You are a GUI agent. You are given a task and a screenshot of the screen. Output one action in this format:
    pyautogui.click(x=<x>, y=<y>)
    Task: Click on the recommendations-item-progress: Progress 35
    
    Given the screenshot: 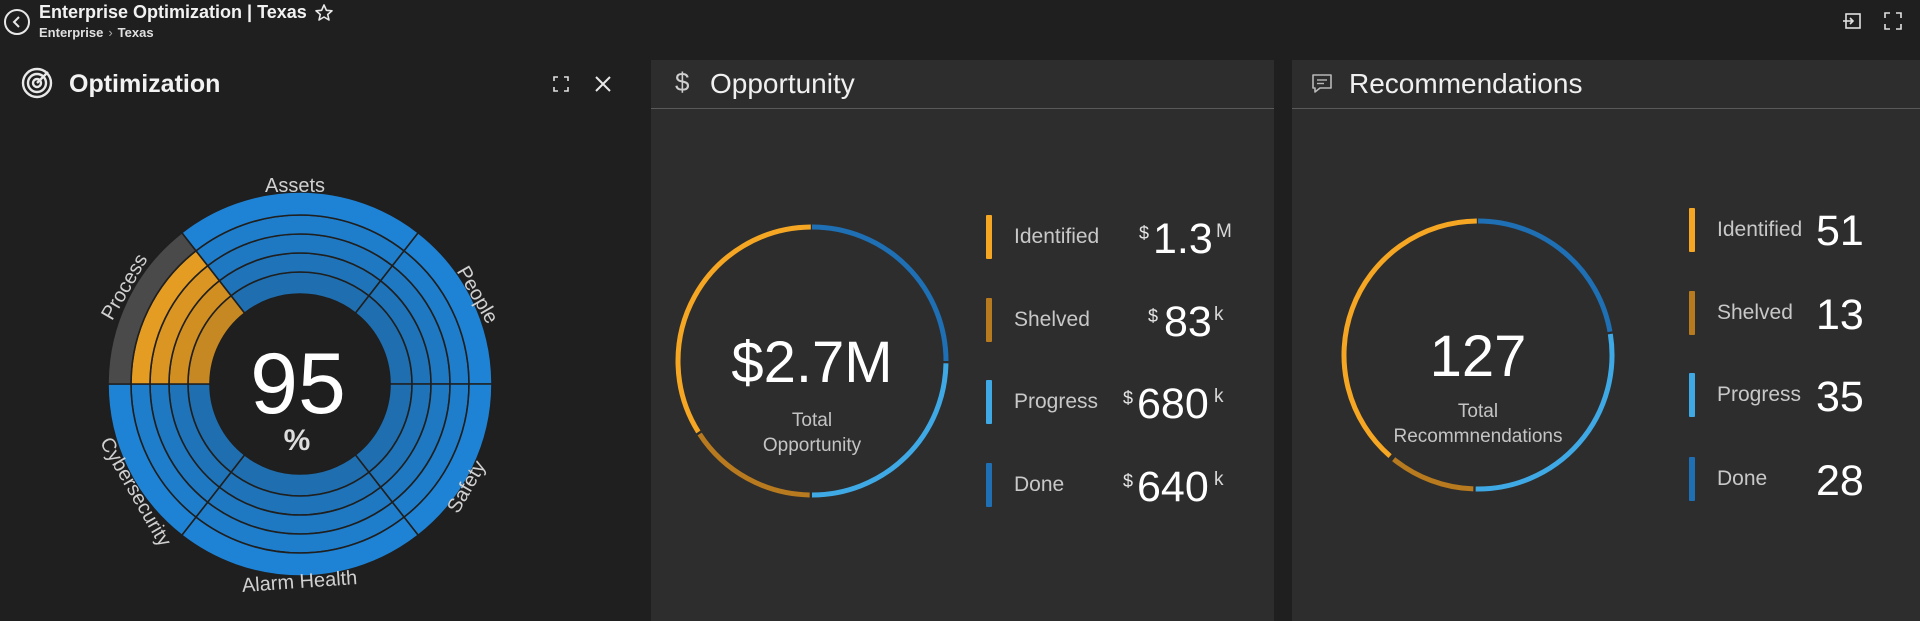 What is the action you would take?
    pyautogui.click(x=1789, y=397)
    